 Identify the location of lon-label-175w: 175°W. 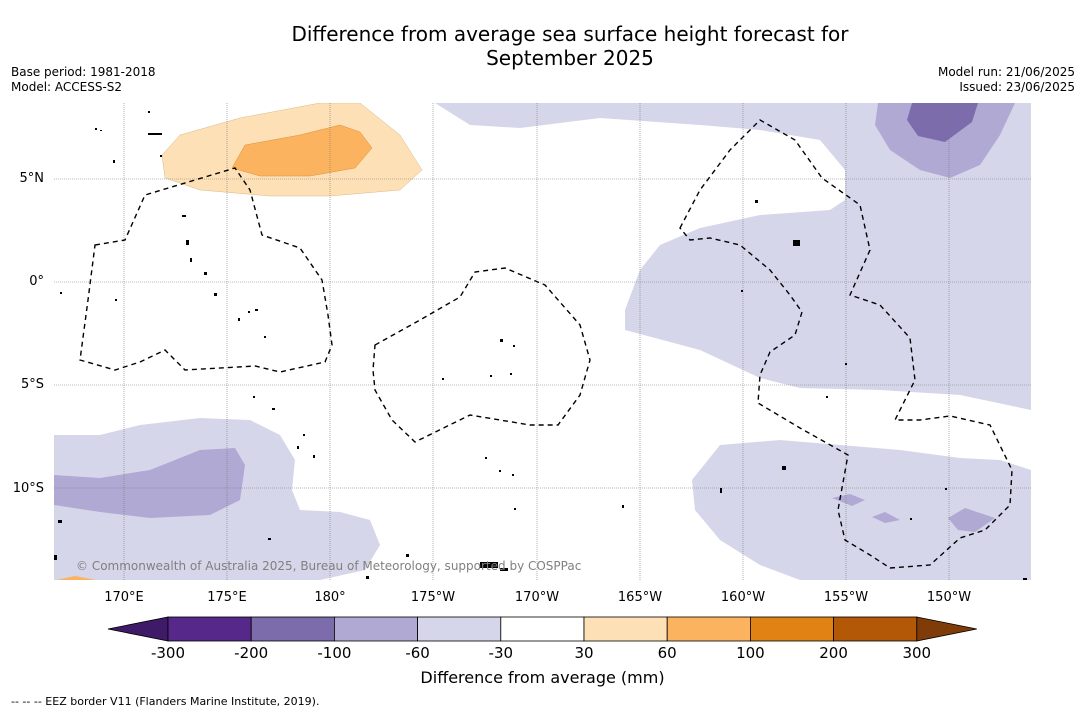
(433, 597).